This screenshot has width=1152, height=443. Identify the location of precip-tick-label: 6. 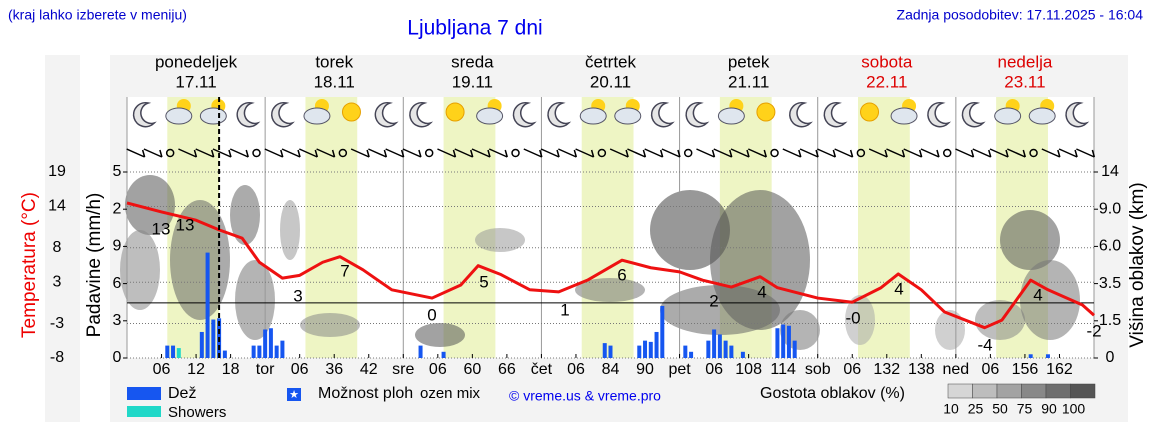
(117, 283).